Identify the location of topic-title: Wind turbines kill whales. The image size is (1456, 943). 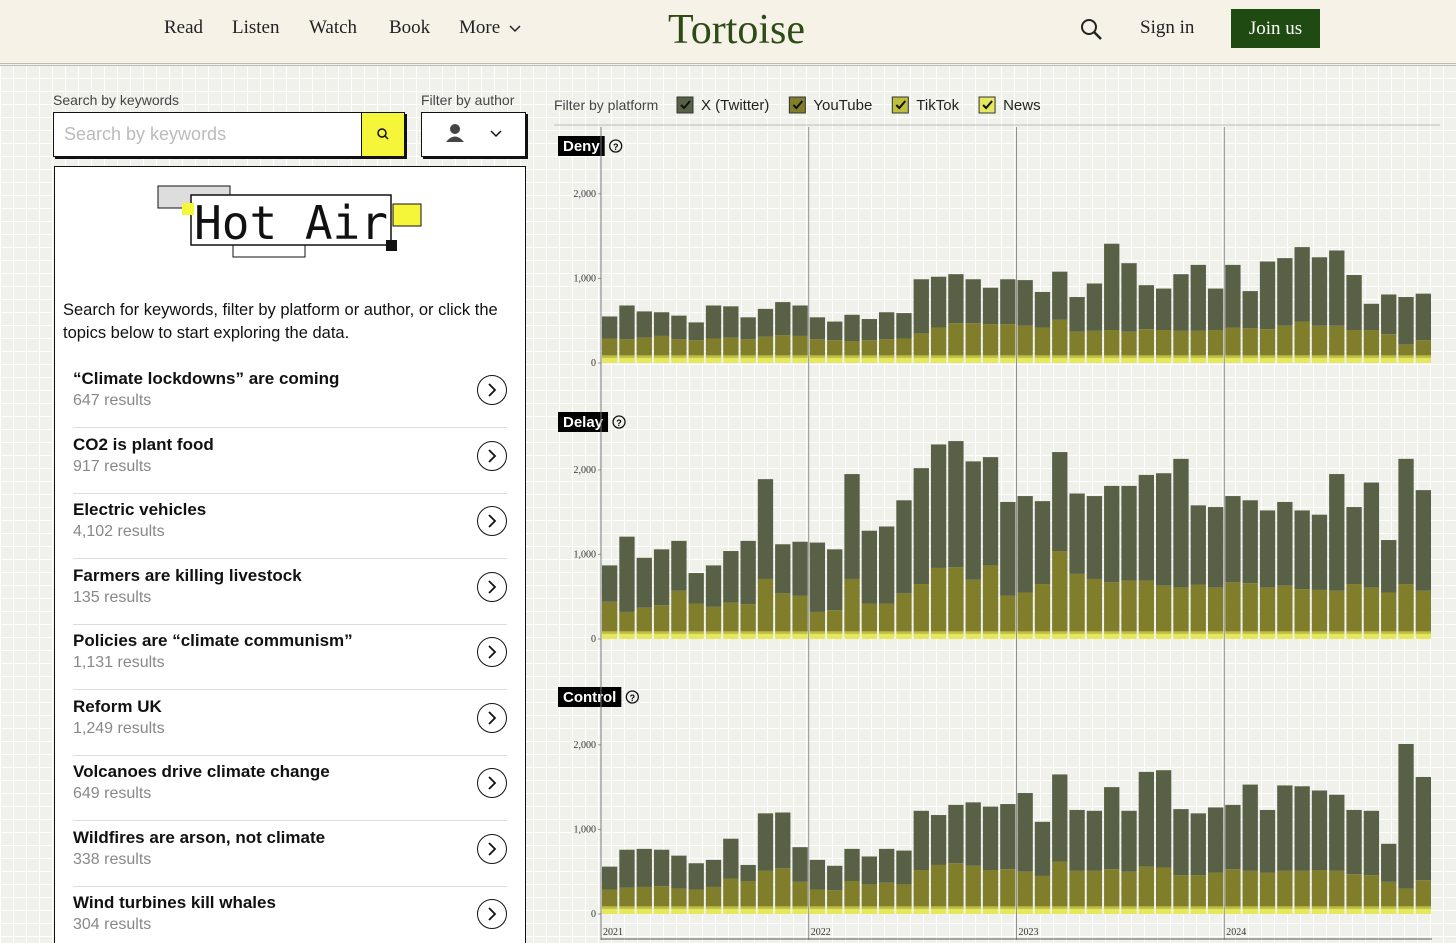
(174, 902).